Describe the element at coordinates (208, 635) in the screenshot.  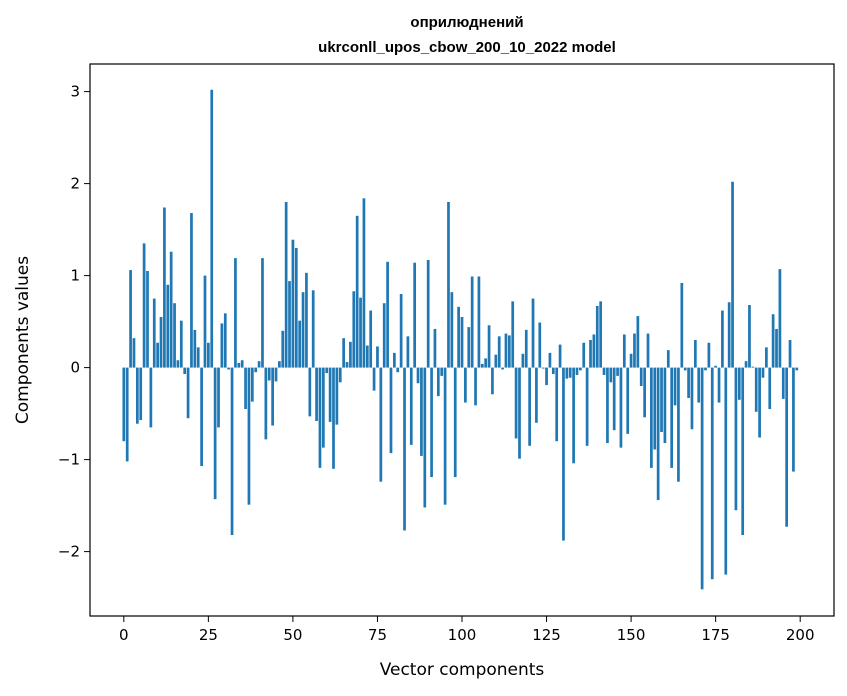
I see `x-tick-label: 25` at that location.